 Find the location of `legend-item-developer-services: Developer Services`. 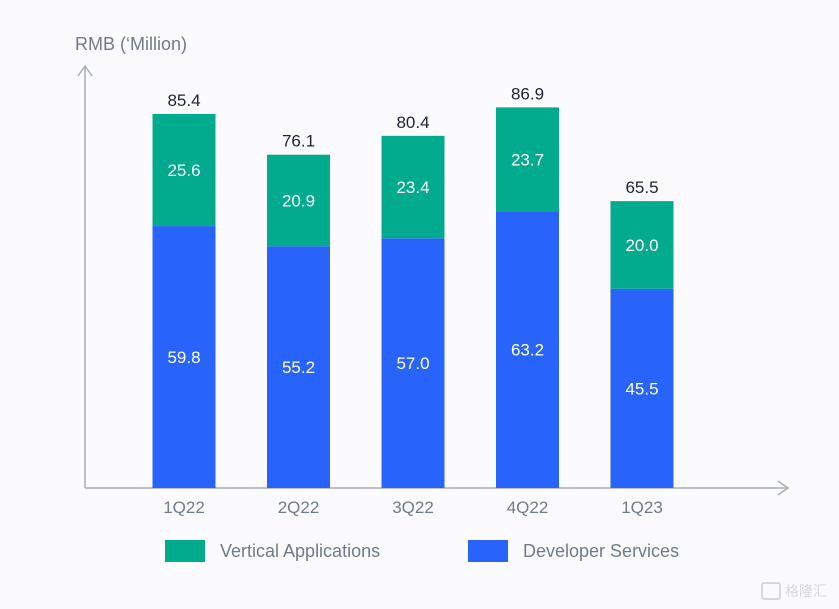

legend-item-developer-services: Developer Services is located at coordinates (573, 551).